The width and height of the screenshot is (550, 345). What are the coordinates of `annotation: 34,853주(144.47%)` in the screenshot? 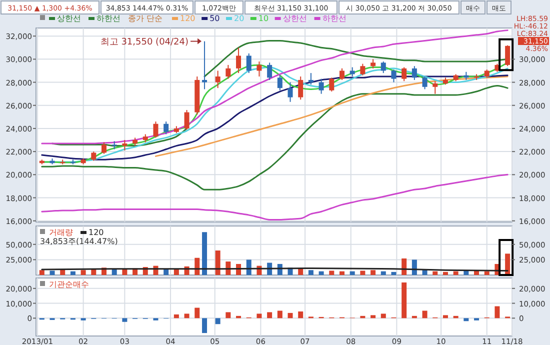 It's located at (79, 241).